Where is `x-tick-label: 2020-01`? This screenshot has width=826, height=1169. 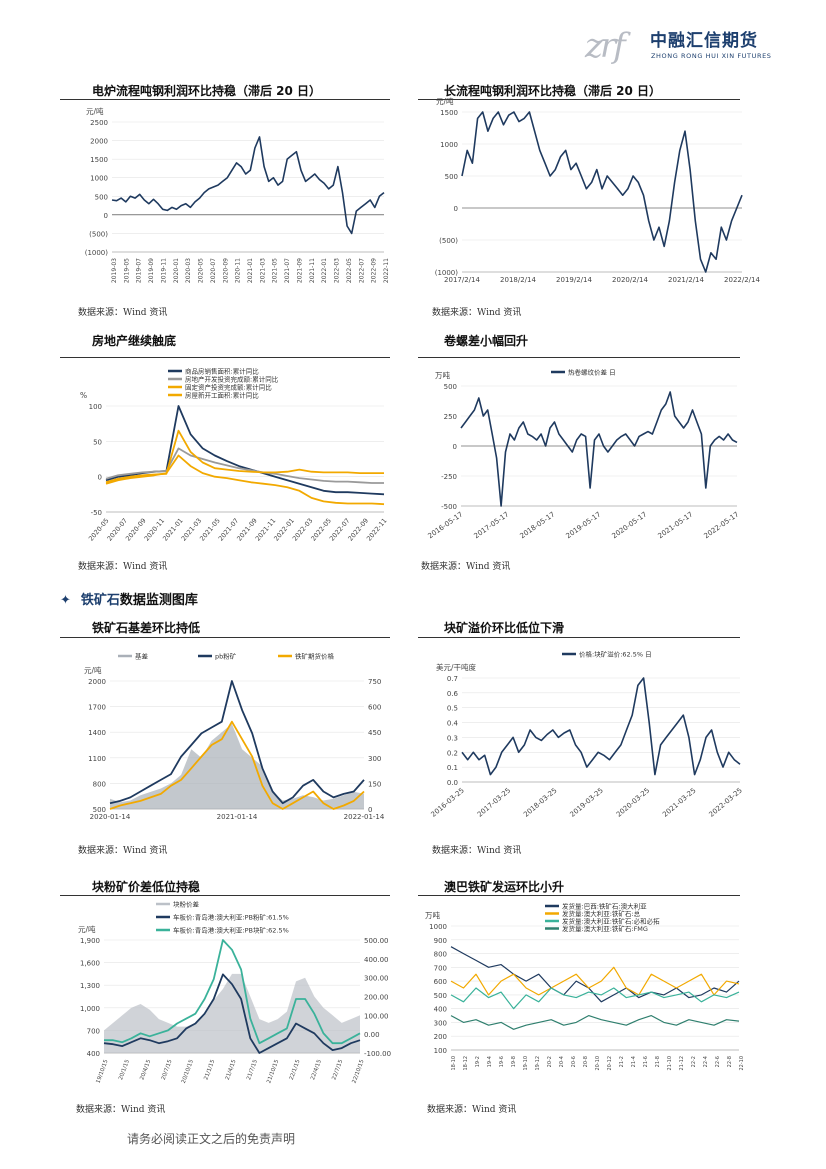
x-tick-label: 2020-01 is located at coordinates (176, 270).